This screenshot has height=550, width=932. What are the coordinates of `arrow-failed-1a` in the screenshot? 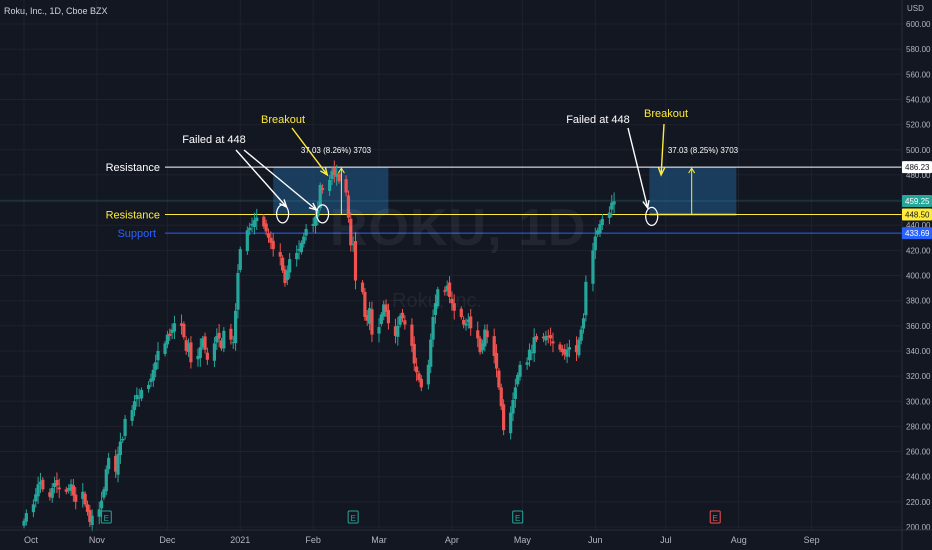 It's located at (261, 178).